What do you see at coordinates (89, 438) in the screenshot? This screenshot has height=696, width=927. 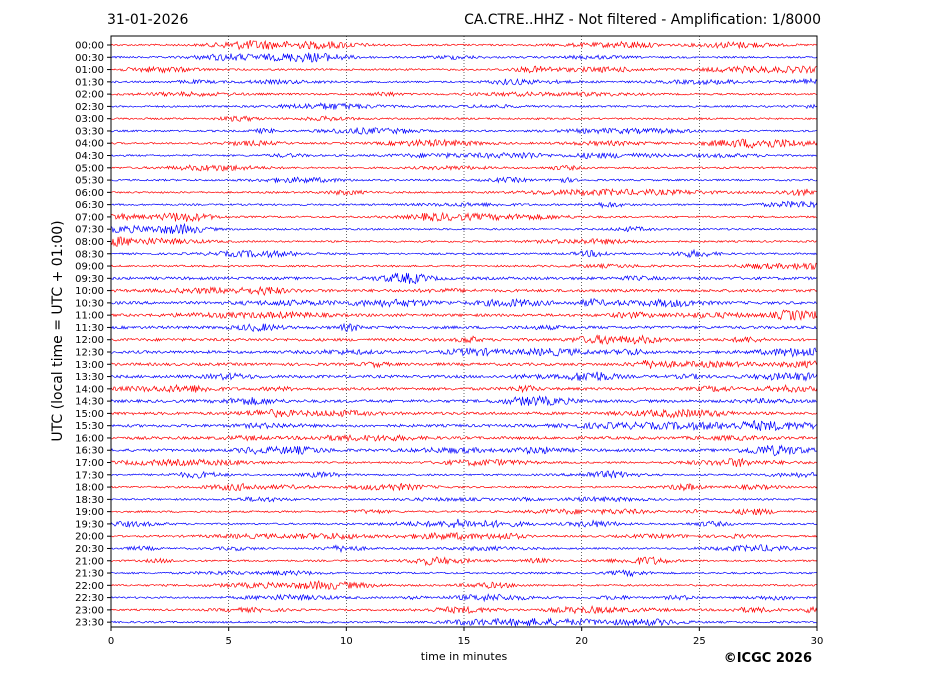 I see `y-tick-label: 16:00` at bounding box center [89, 438].